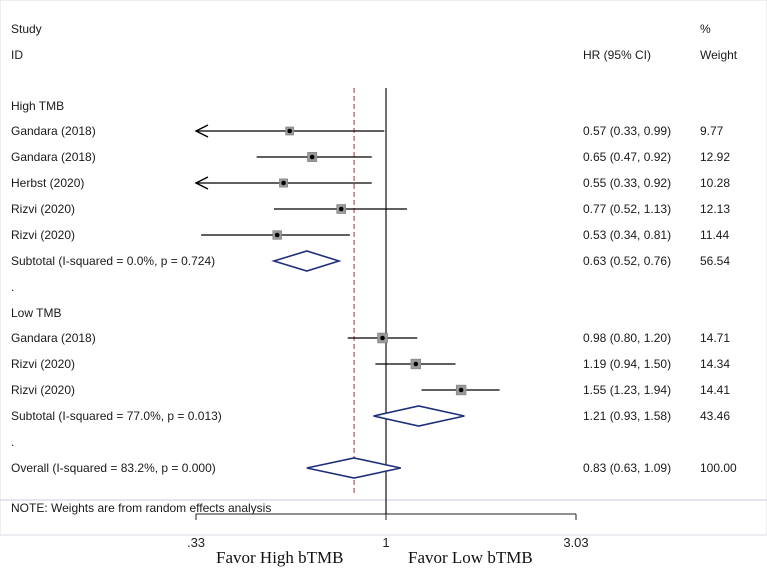  Describe the element at coordinates (17, 55) in the screenshot. I see `header-id: ID` at that location.